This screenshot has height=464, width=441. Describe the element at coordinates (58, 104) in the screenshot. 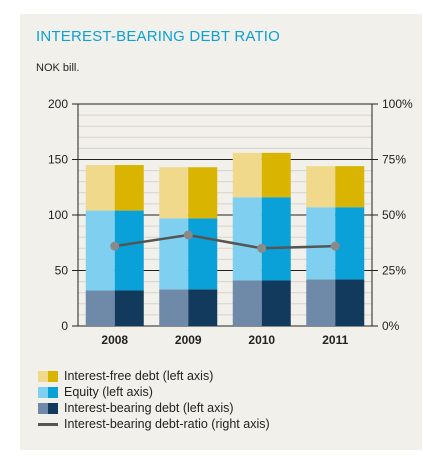

I see `left-tick-label: 200` at that location.